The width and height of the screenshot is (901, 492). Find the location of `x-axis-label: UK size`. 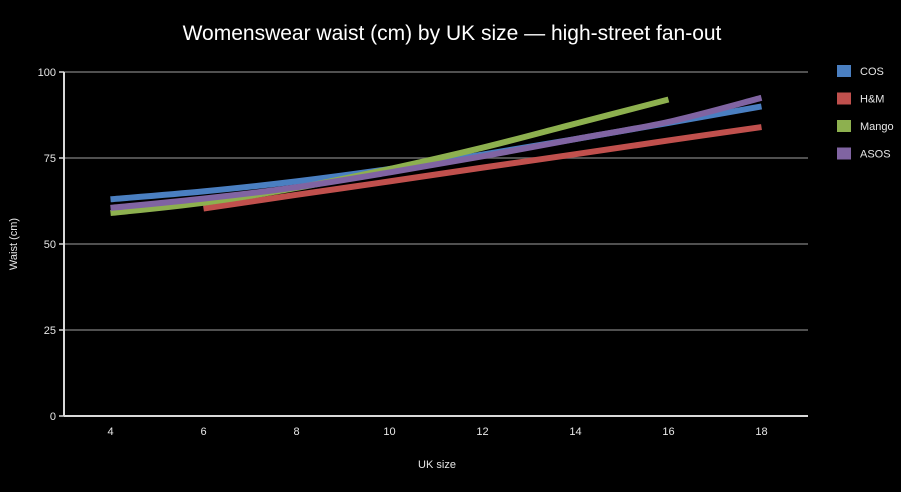

x-axis-label: UK size is located at coordinates (437, 465).